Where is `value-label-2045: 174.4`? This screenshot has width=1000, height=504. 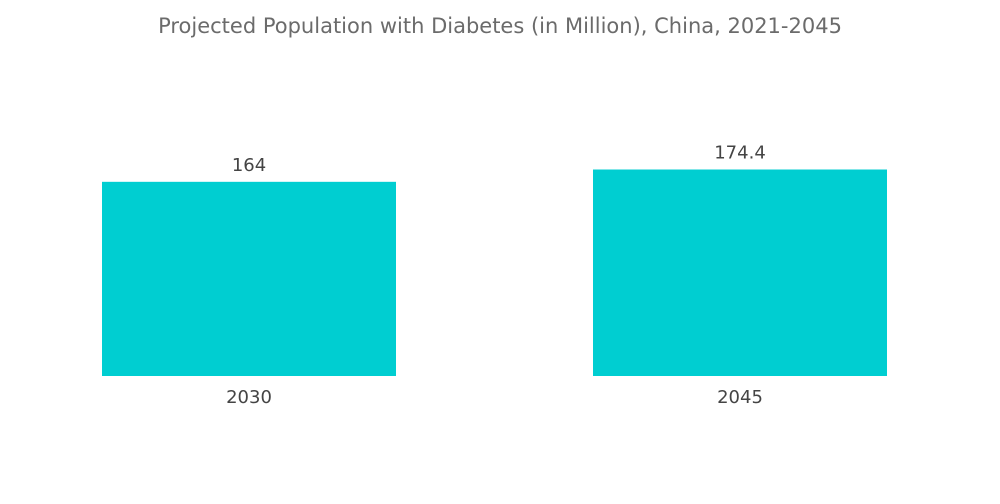 value-label-2045: 174.4 is located at coordinates (740, 153).